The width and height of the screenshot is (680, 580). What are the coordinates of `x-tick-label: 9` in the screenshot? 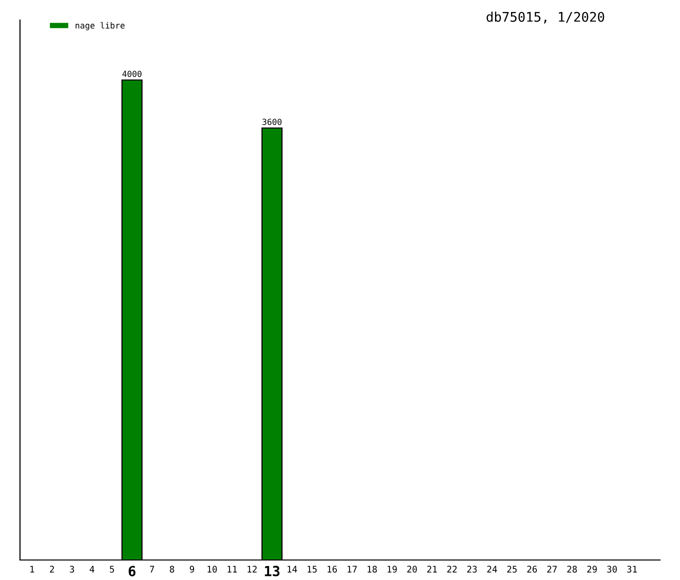 It's located at (192, 569).